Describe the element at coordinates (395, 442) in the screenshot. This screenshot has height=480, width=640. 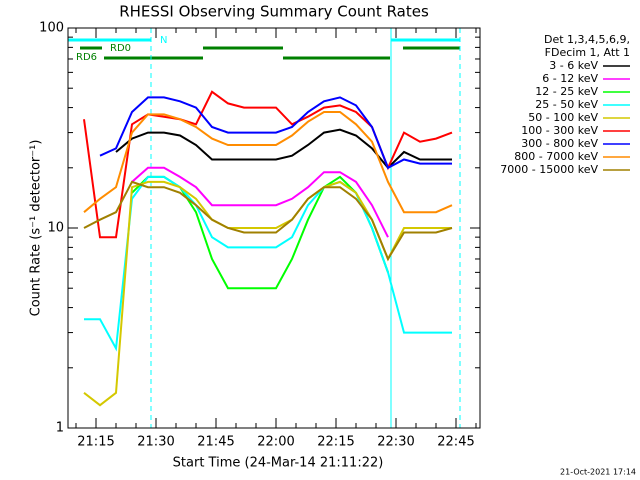
I see `x-tick-label: 22:30` at that location.